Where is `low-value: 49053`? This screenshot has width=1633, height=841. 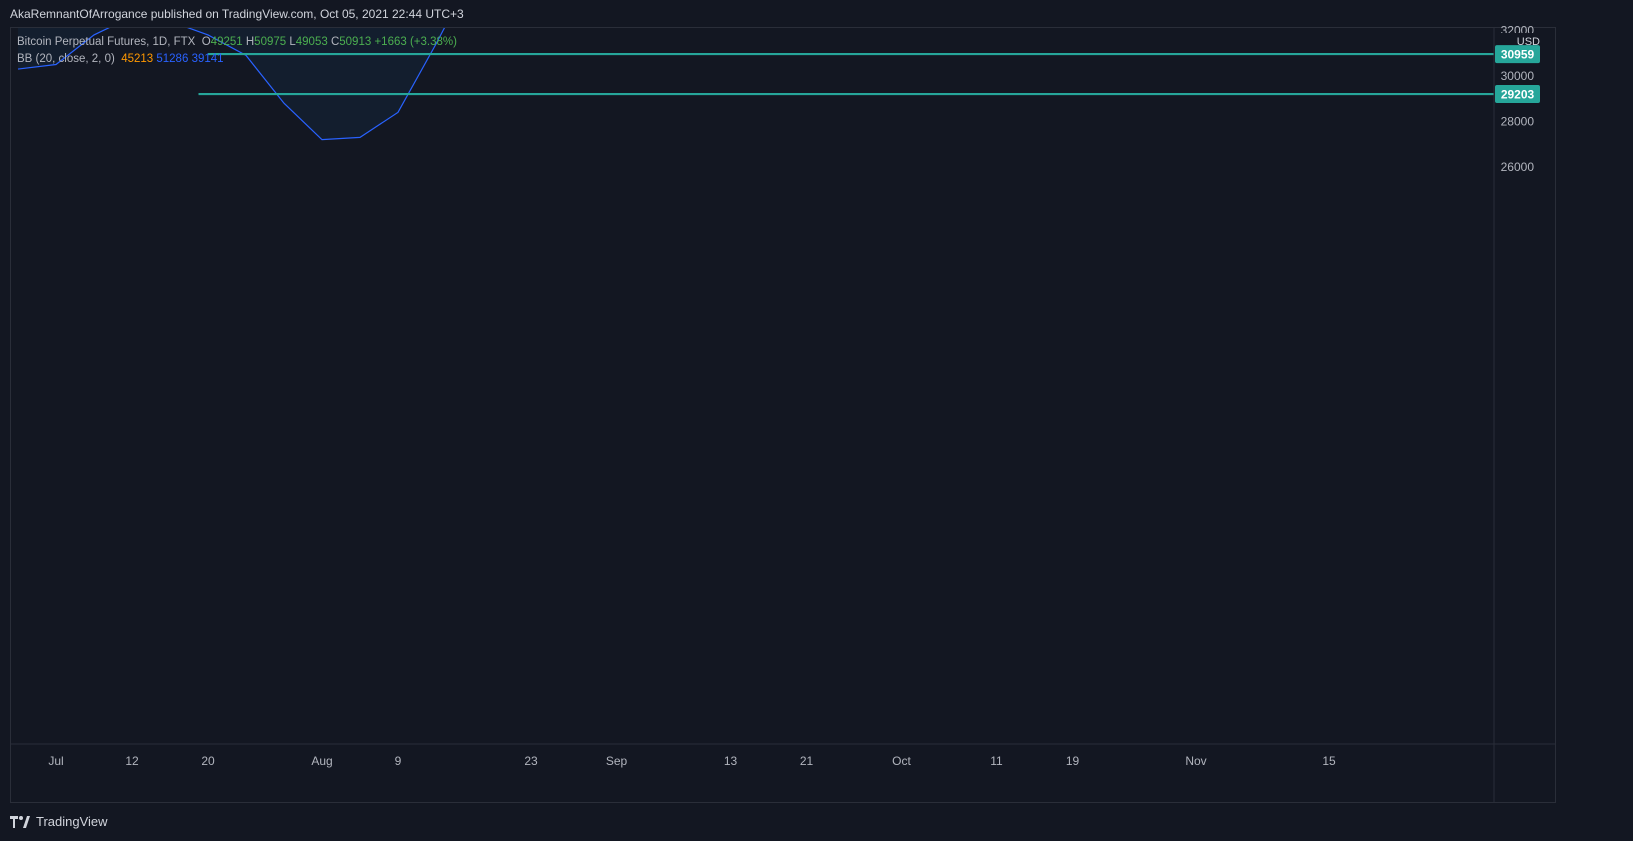 low-value: 49053 is located at coordinates (311, 42).